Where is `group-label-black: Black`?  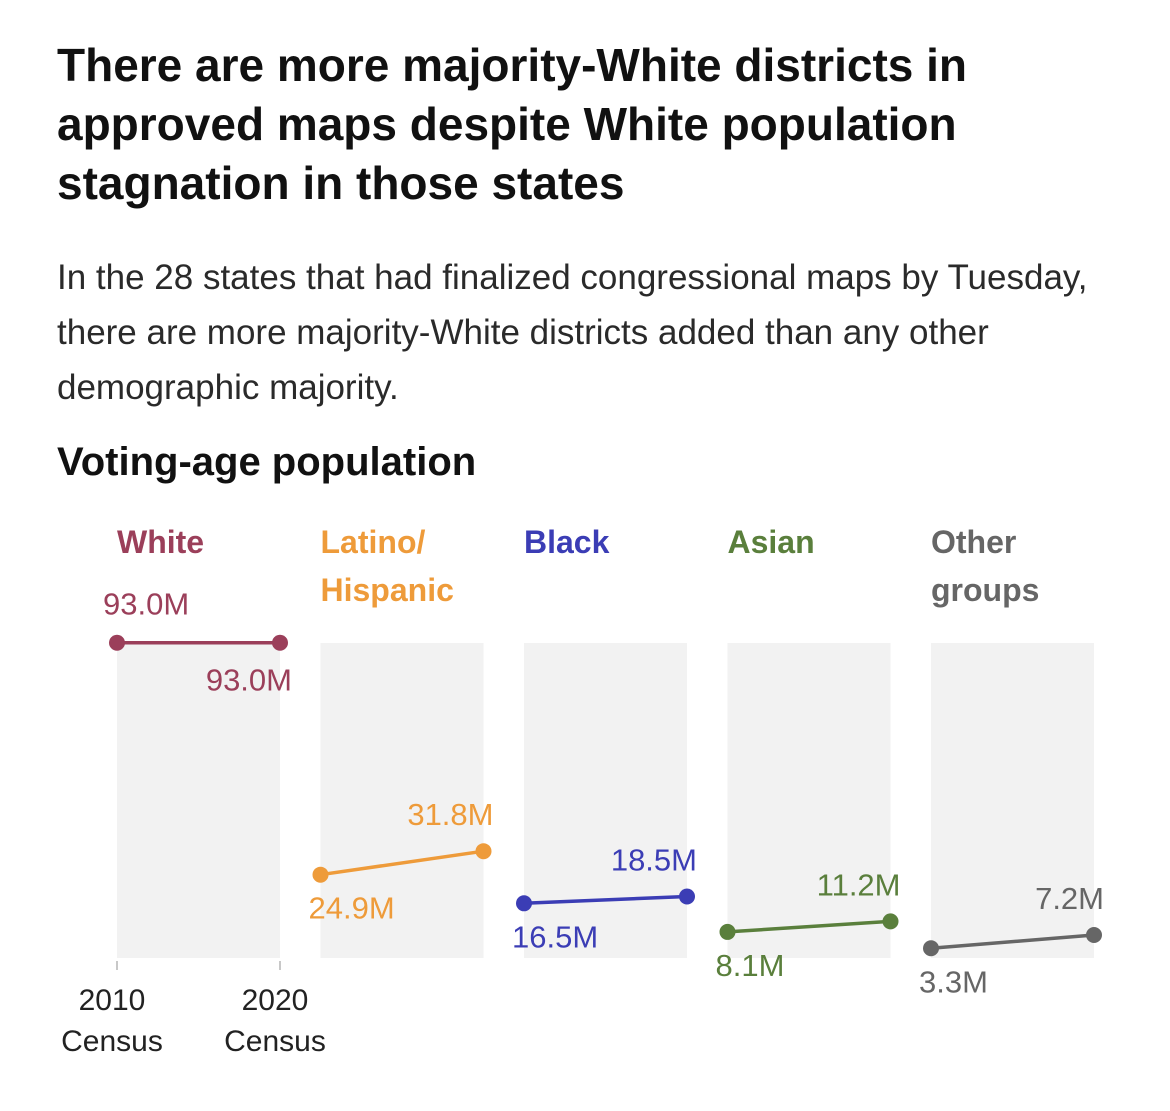
group-label-black: Black is located at coordinates (567, 542).